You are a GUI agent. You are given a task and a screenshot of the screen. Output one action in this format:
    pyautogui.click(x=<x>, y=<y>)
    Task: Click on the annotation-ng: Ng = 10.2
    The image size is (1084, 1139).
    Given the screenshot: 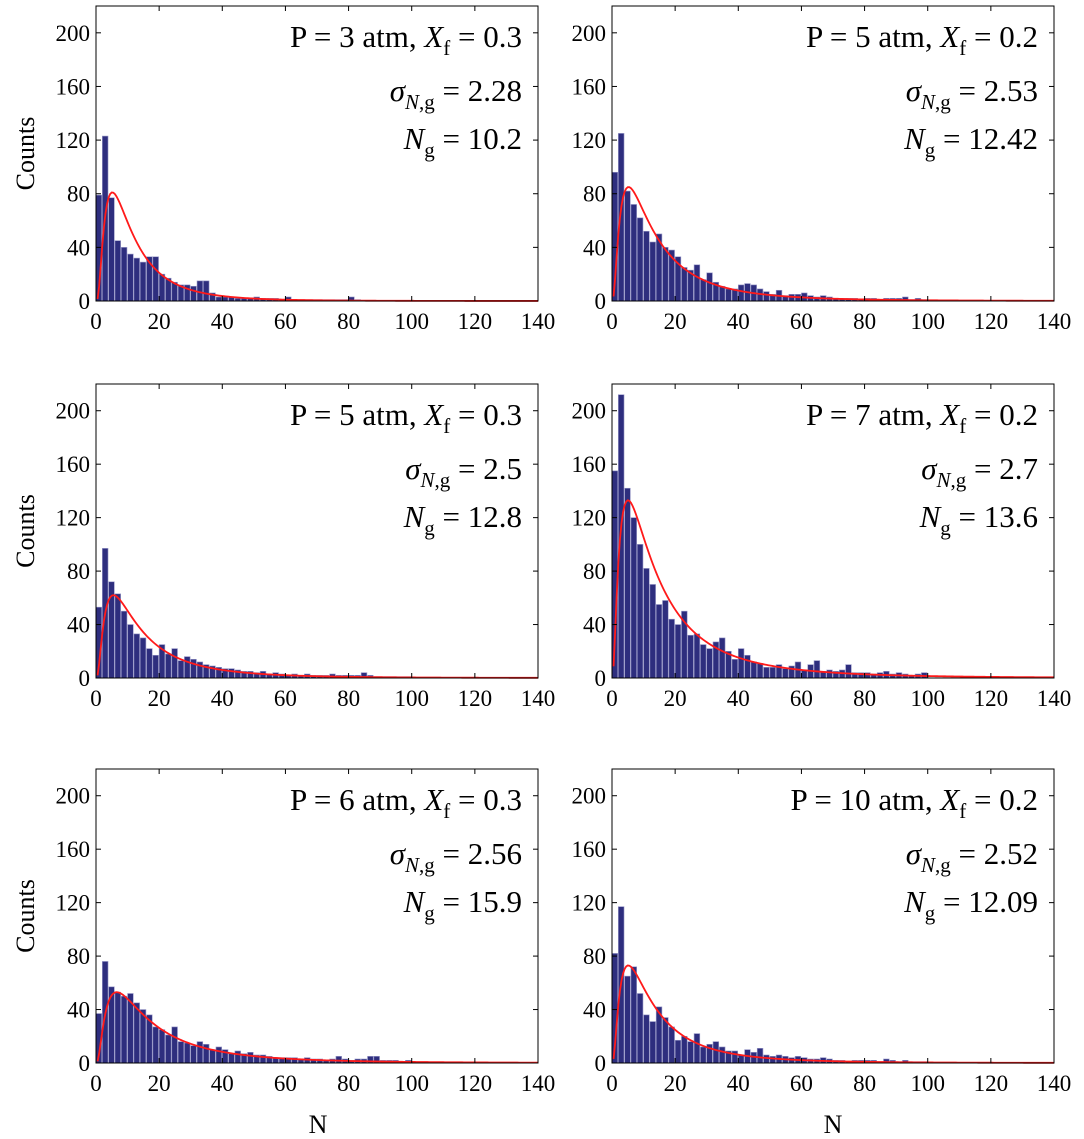 What is the action you would take?
    pyautogui.click(x=462, y=141)
    